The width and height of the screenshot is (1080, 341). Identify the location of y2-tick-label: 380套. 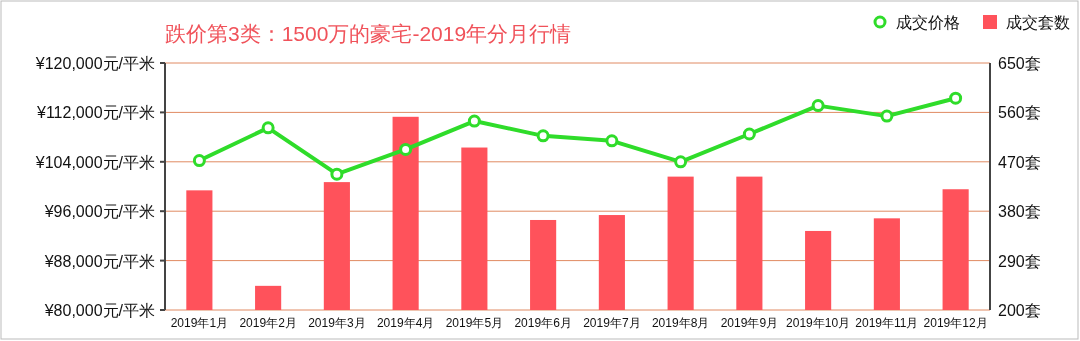
(1019, 212).